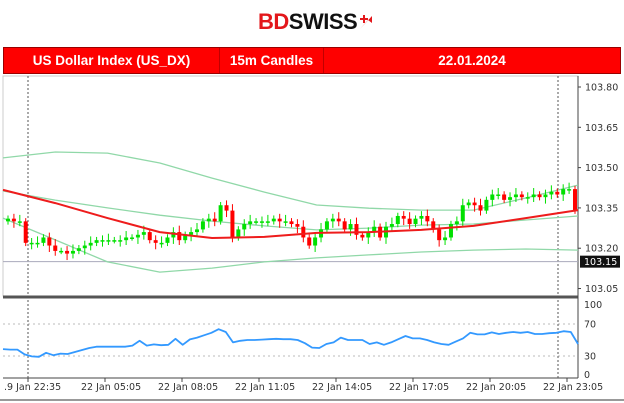 Image resolution: width=624 pixels, height=403 pixels. Describe the element at coordinates (601, 128) in the screenshot. I see `price-tick-label: 103.65` at that location.